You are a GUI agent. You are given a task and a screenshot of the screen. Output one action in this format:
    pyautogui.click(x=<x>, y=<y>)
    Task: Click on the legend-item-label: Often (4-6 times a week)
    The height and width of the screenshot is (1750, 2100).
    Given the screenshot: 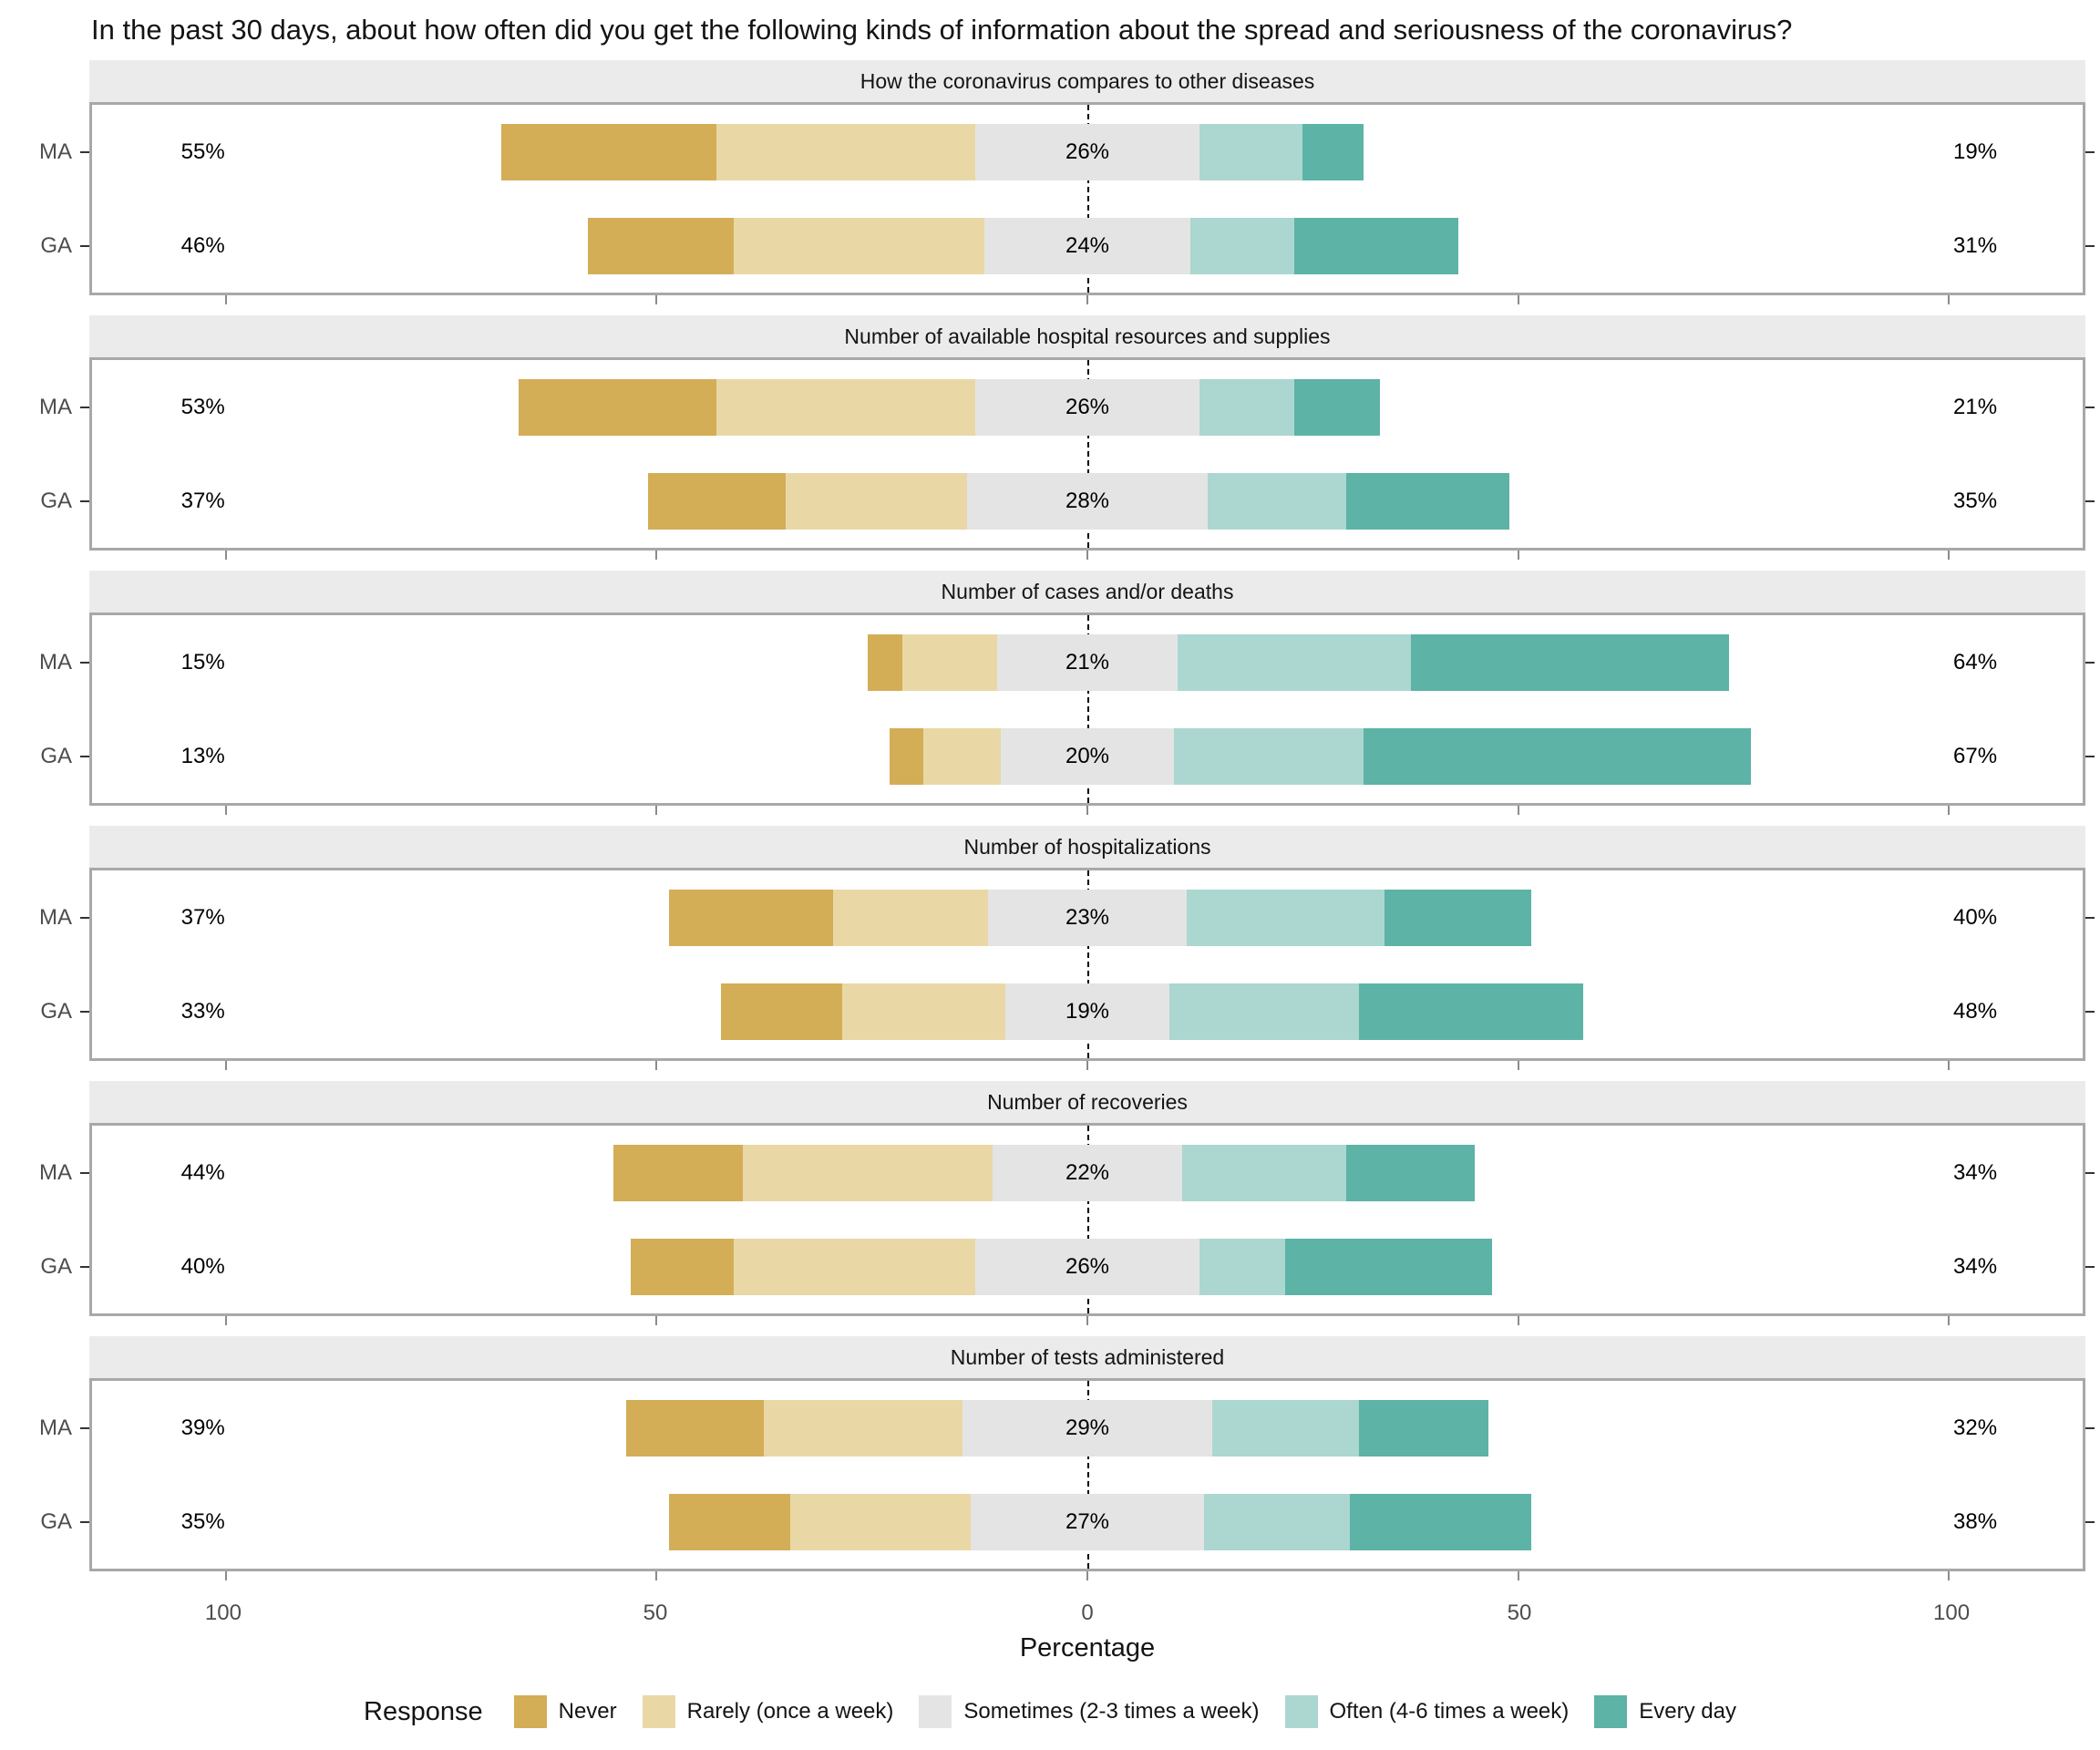 What is the action you would take?
    pyautogui.click(x=1449, y=1711)
    